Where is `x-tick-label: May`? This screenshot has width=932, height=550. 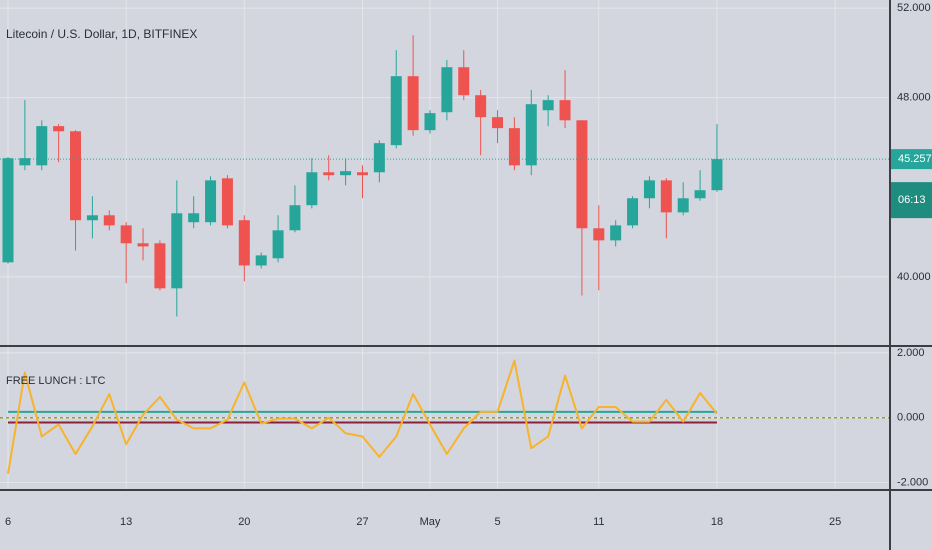 x-tick-label: May is located at coordinates (430, 522).